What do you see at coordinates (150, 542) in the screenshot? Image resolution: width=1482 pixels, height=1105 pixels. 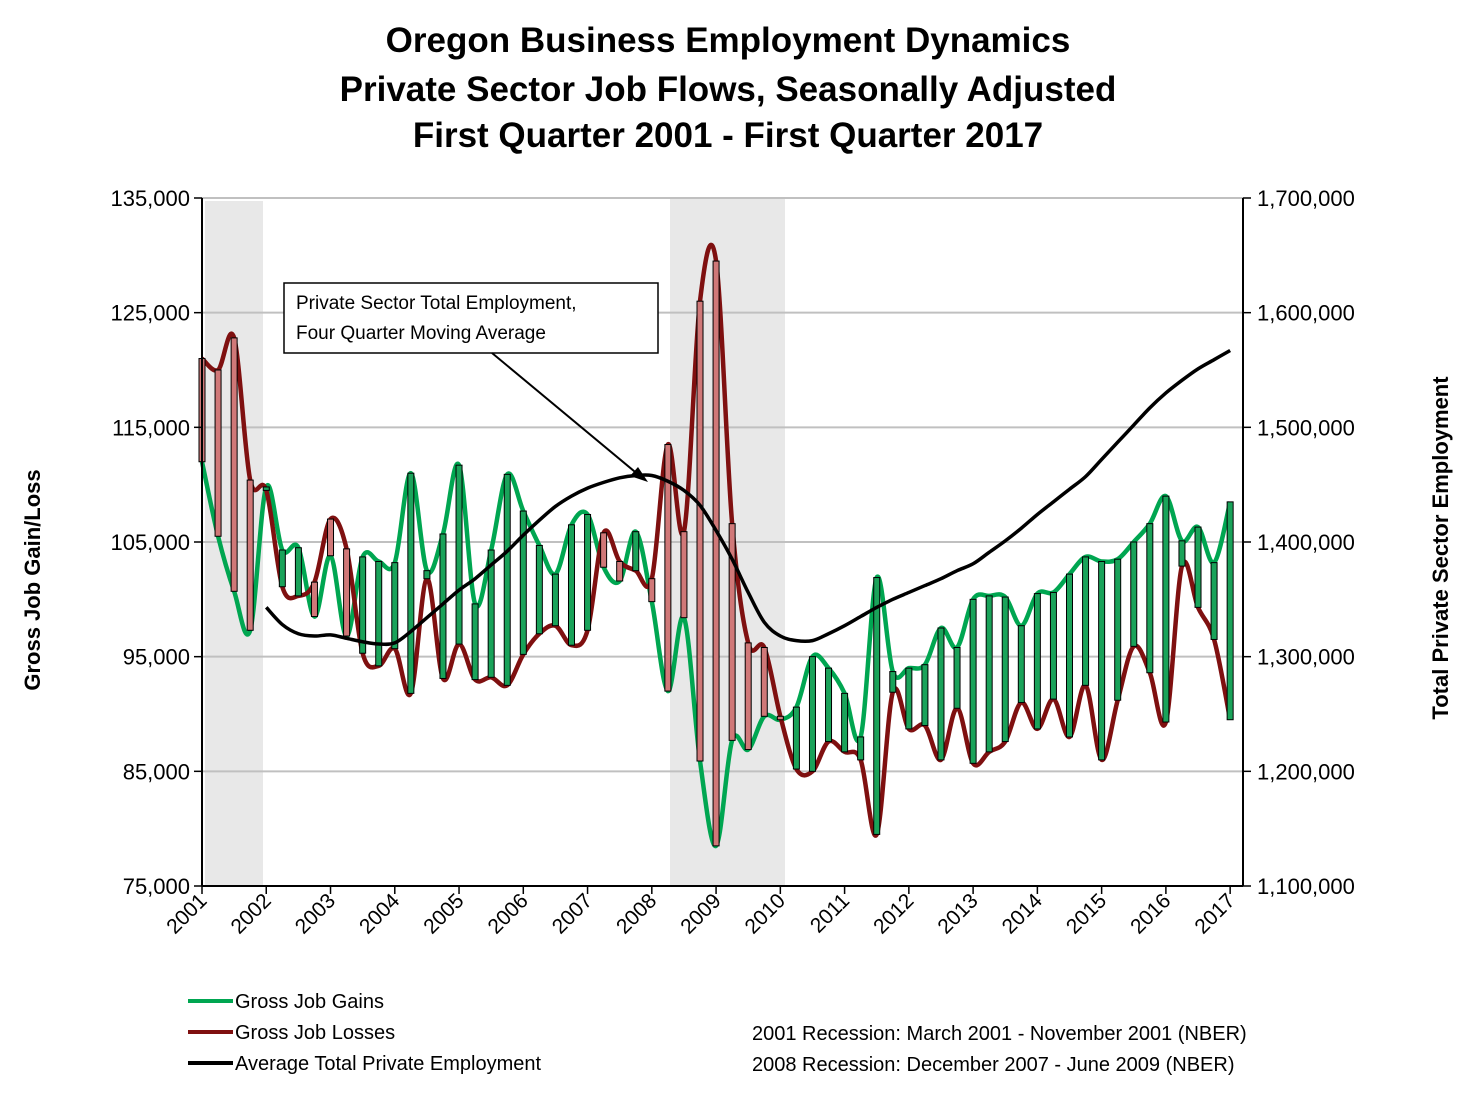 I see `y-tick-label: 105,000` at bounding box center [150, 542].